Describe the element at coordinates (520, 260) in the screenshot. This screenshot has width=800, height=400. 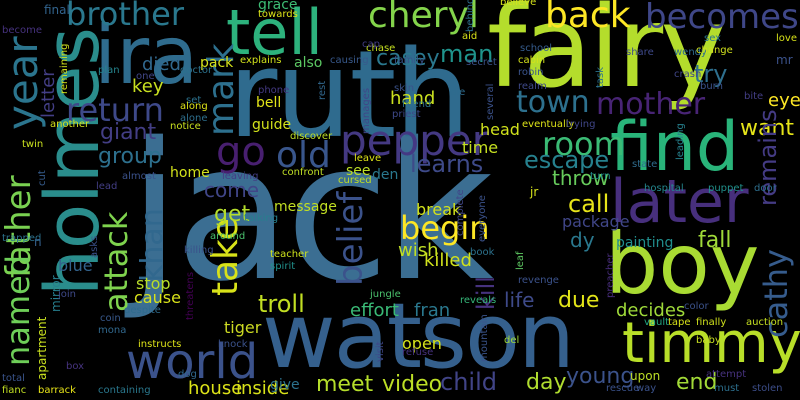
I see `word-leaf: leaf` at that location.